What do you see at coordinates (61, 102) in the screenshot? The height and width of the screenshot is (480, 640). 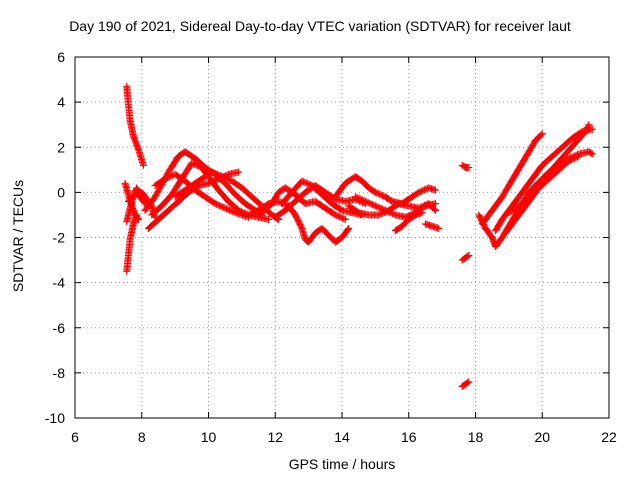 I see `y-tick-label: 4` at bounding box center [61, 102].